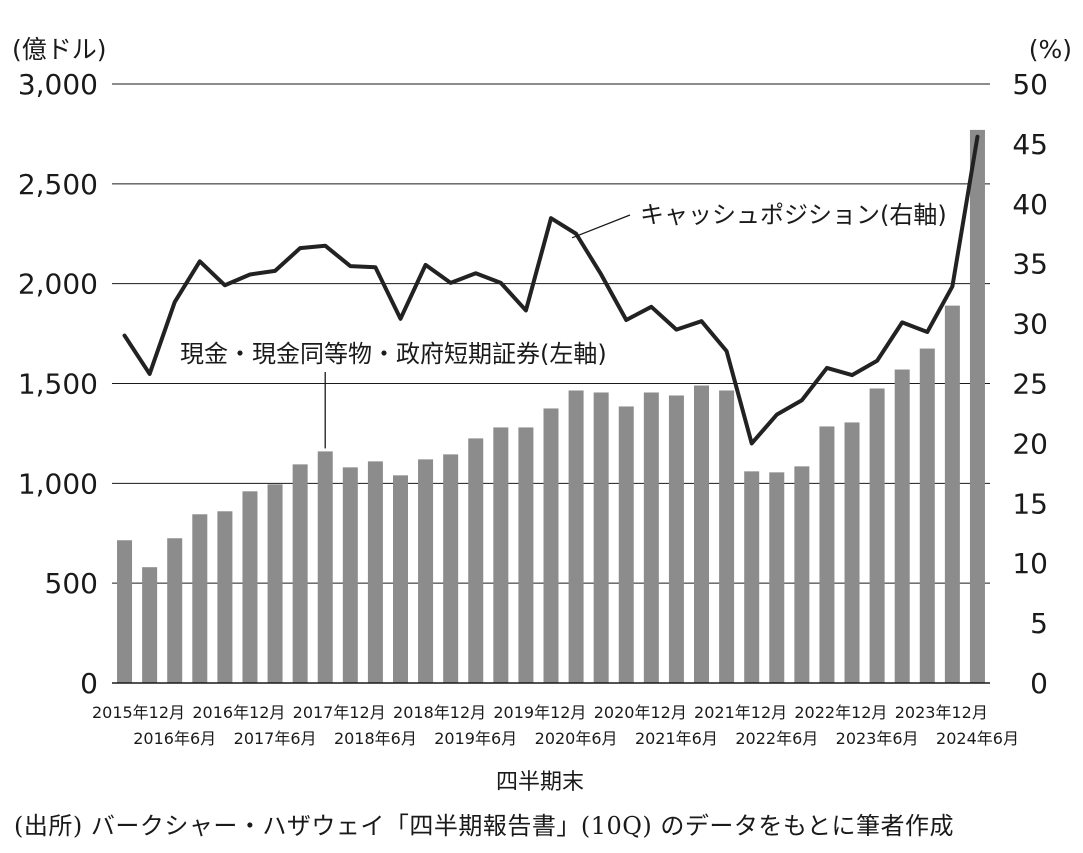 This screenshot has height=853, width=1083. I want to click on x-tick-label: 2023年12月, so click(941, 712).